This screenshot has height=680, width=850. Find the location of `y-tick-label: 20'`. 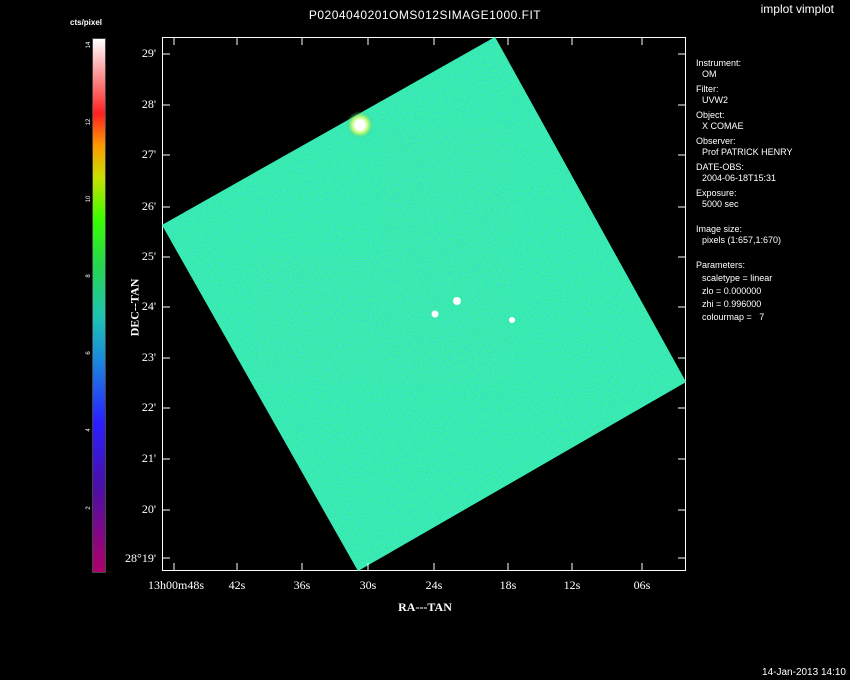

y-tick-label: 20' is located at coordinates (148, 509).